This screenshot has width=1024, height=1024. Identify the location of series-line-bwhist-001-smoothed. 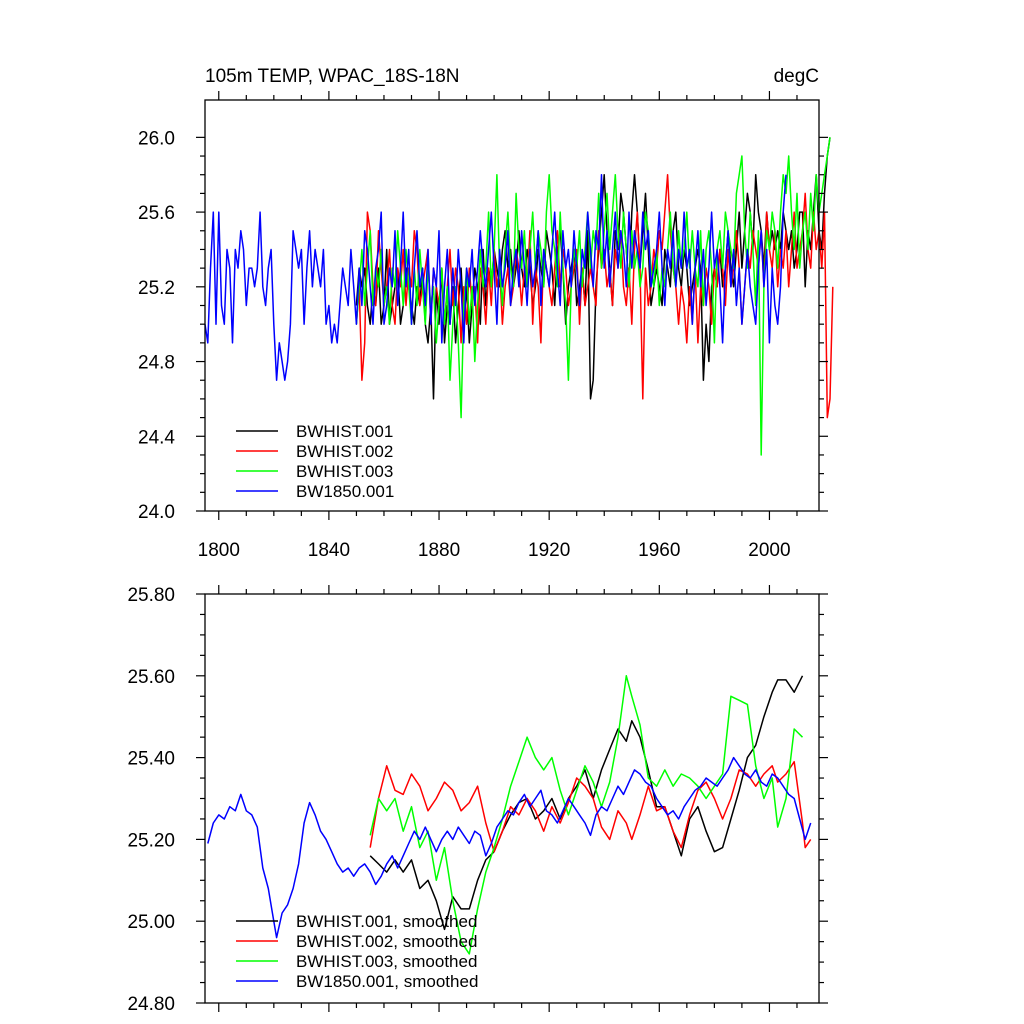
(586, 803).